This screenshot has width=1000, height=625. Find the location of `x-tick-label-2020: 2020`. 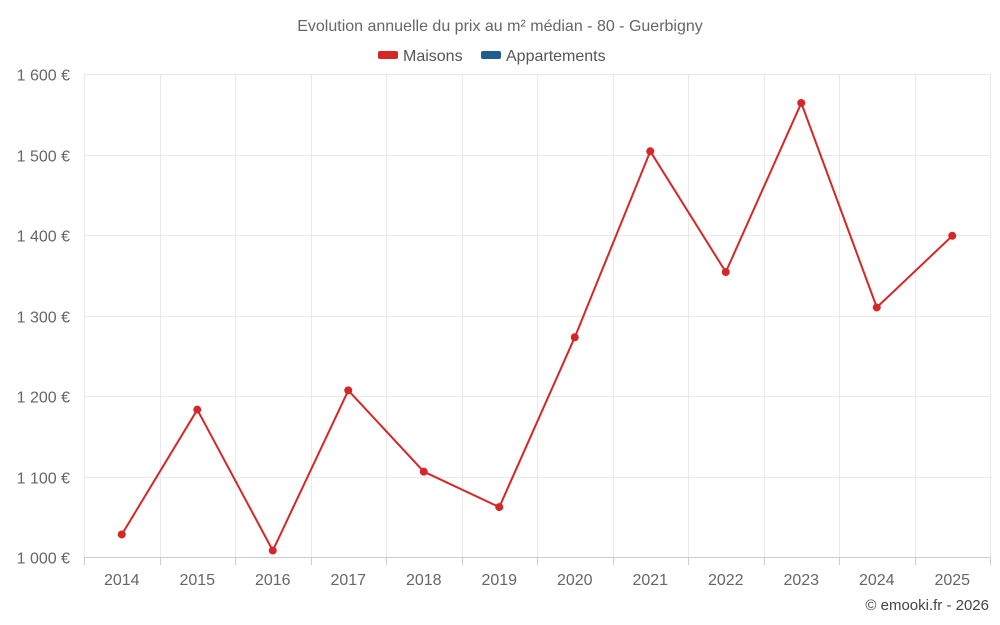

x-tick-label-2020: 2020 is located at coordinates (575, 580).